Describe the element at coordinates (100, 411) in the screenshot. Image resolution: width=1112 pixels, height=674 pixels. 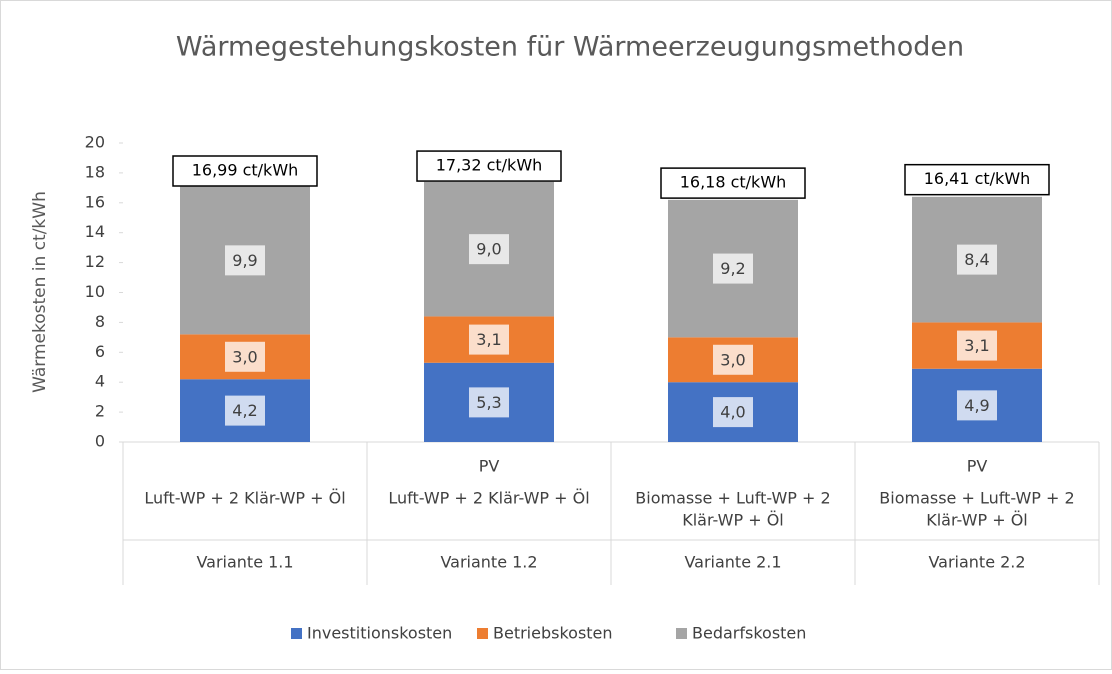
I see `y-tick-label: 2` at that location.